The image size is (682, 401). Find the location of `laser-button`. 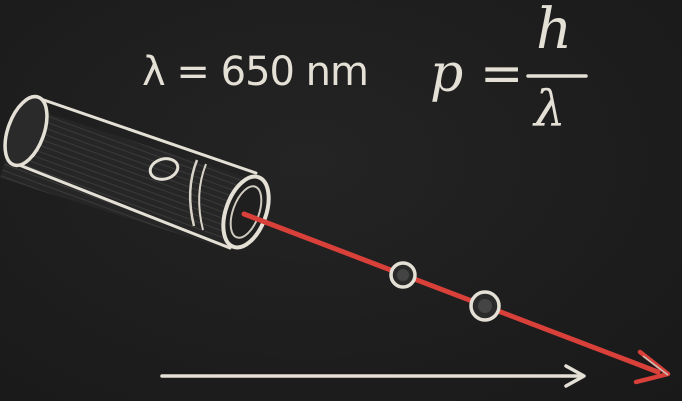

laser-button is located at coordinates (164, 169).